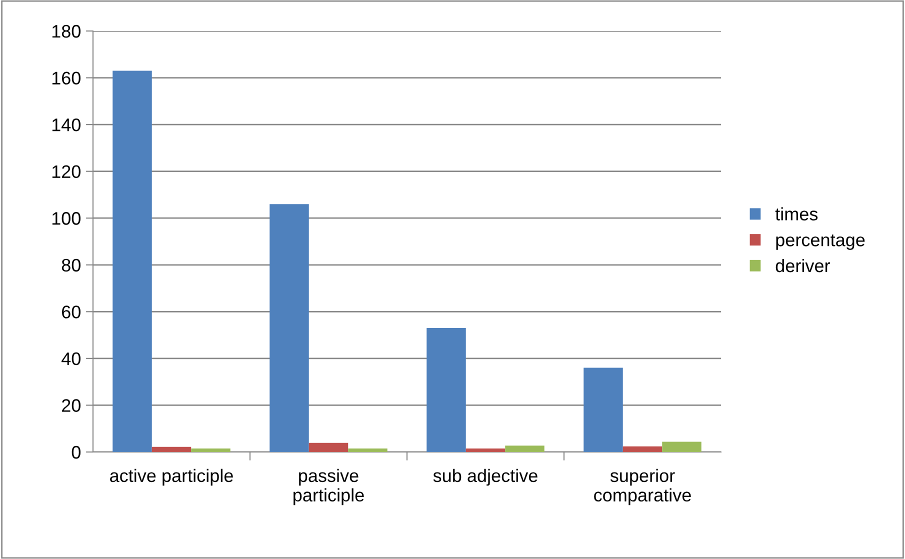  Describe the element at coordinates (796, 213) in the screenshot. I see `legend-label: times` at that location.